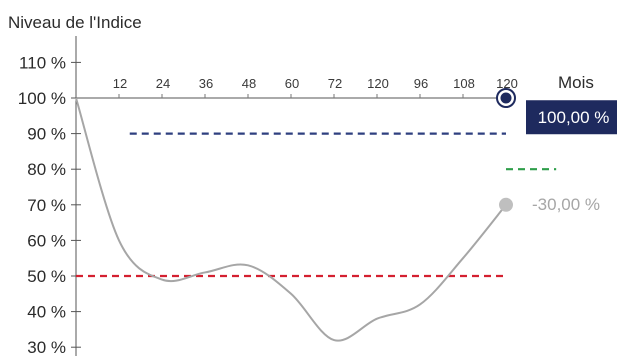  Describe the element at coordinates (506, 150) in the screenshot. I see `markers` at that location.